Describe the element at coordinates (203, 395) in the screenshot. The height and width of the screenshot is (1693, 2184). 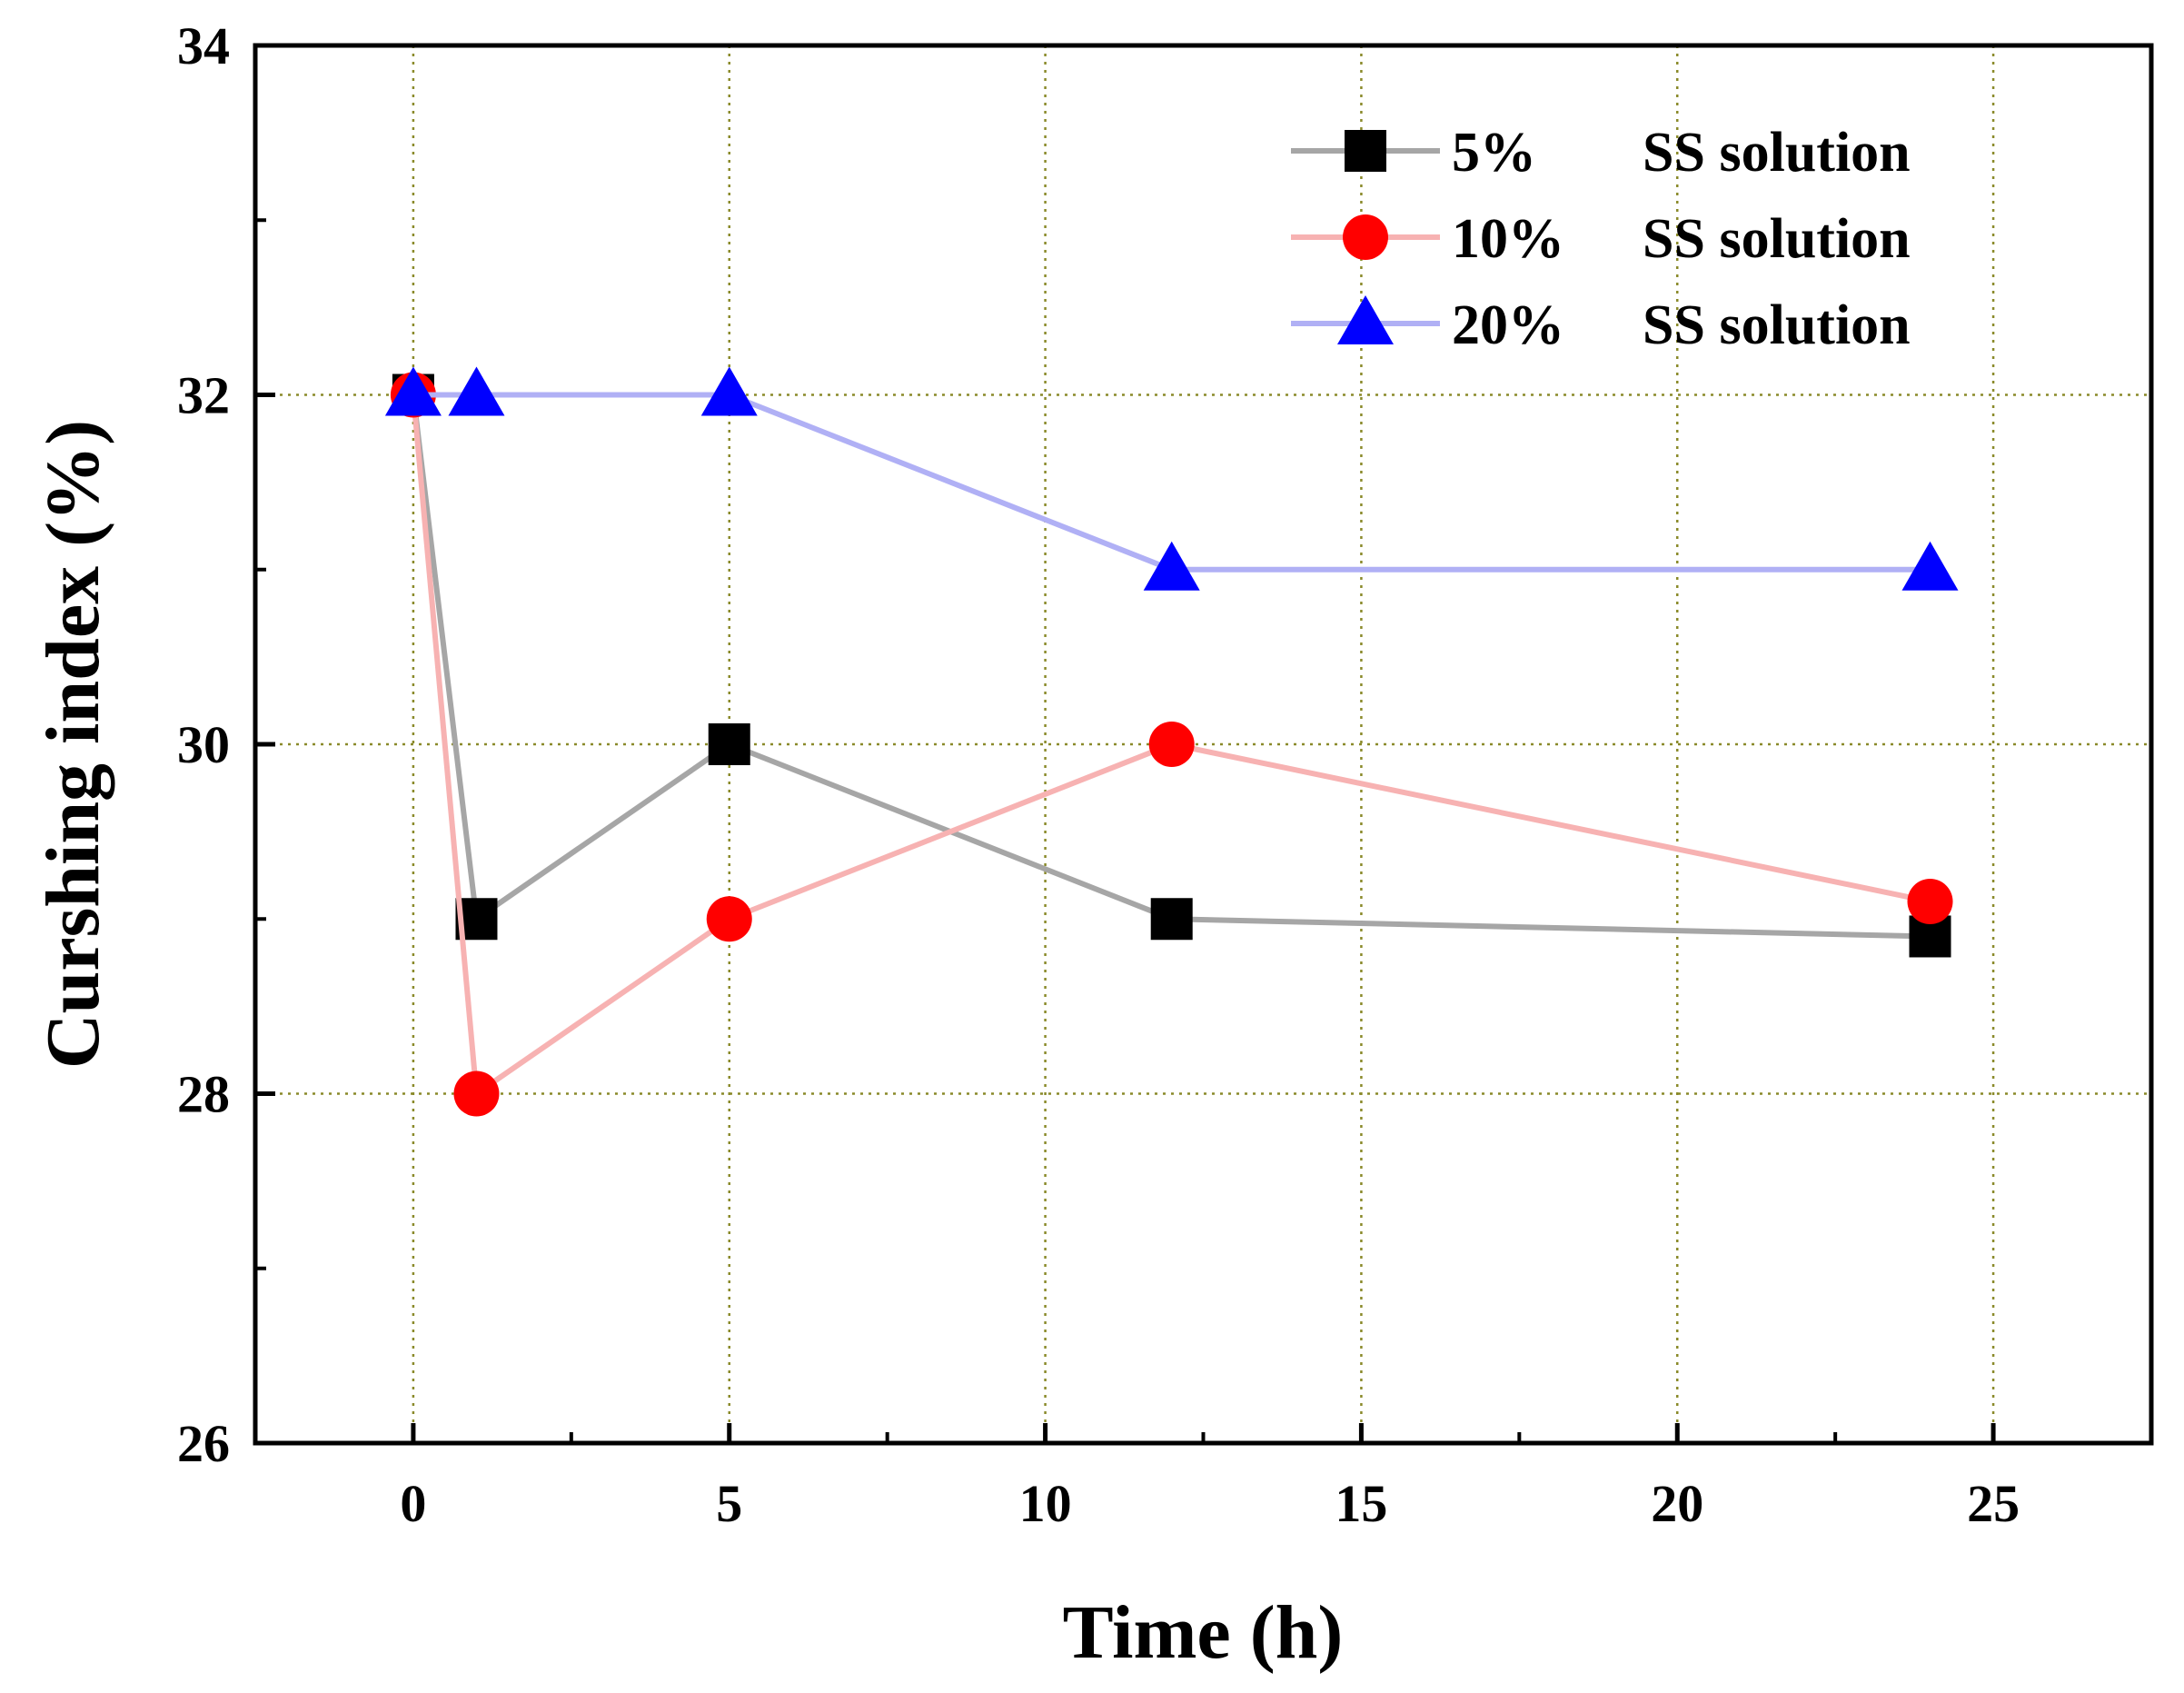
I see `y-tick-label: 32` at that location.